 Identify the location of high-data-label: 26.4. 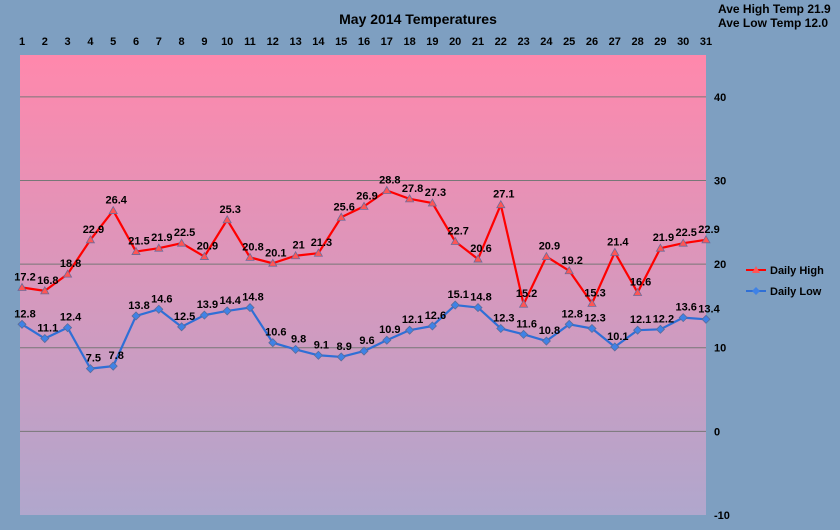
(116, 201).